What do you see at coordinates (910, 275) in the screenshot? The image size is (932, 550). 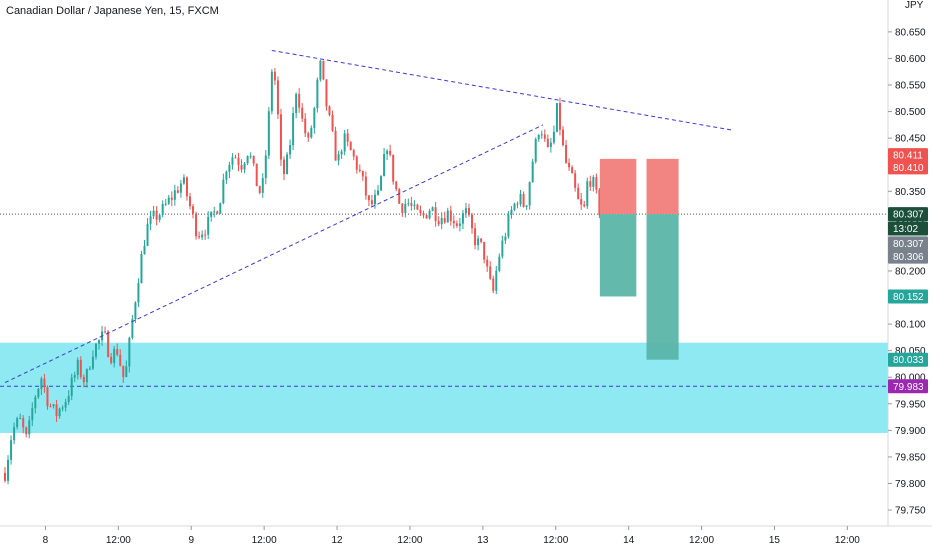 I see `price-axis` at bounding box center [910, 275].